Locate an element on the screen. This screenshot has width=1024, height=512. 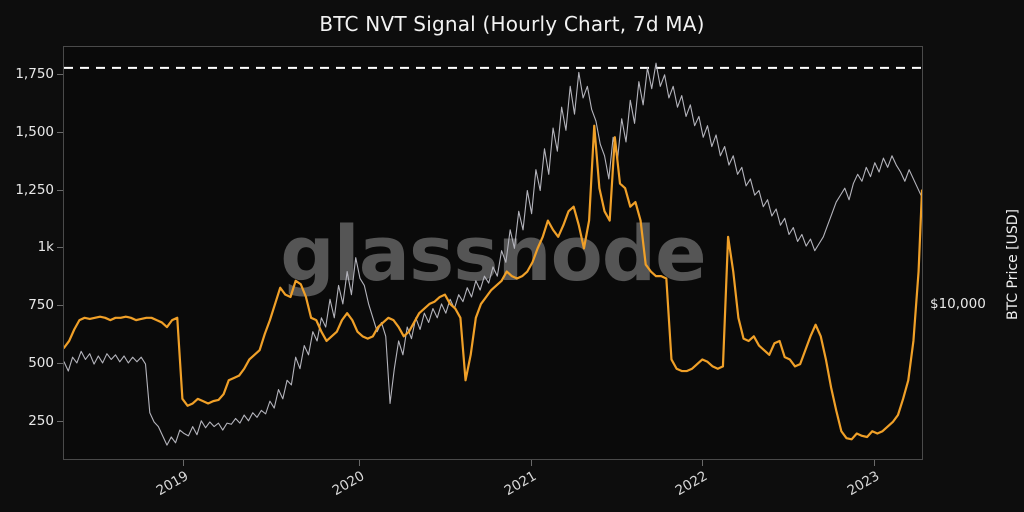
x-axis-tick-label: 2021 is located at coordinates (520, 484).